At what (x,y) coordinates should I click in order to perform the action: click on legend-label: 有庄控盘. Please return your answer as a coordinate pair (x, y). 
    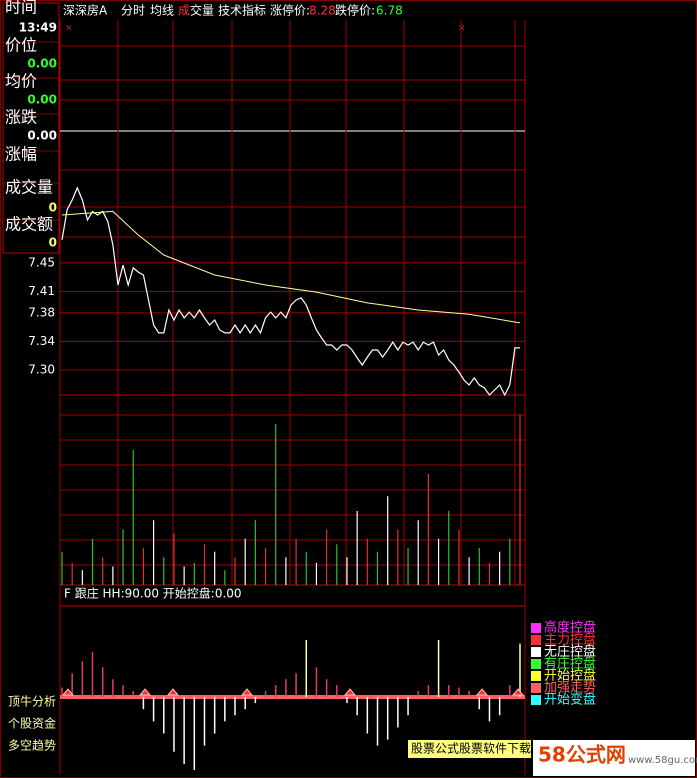
    Looking at the image, I should click on (570, 664).